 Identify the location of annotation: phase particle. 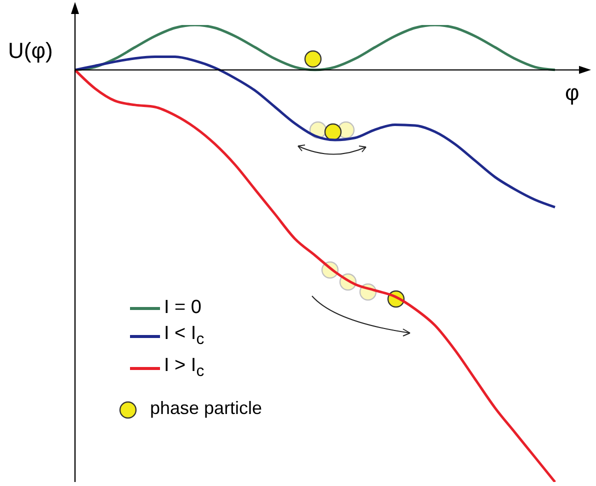
(206, 408).